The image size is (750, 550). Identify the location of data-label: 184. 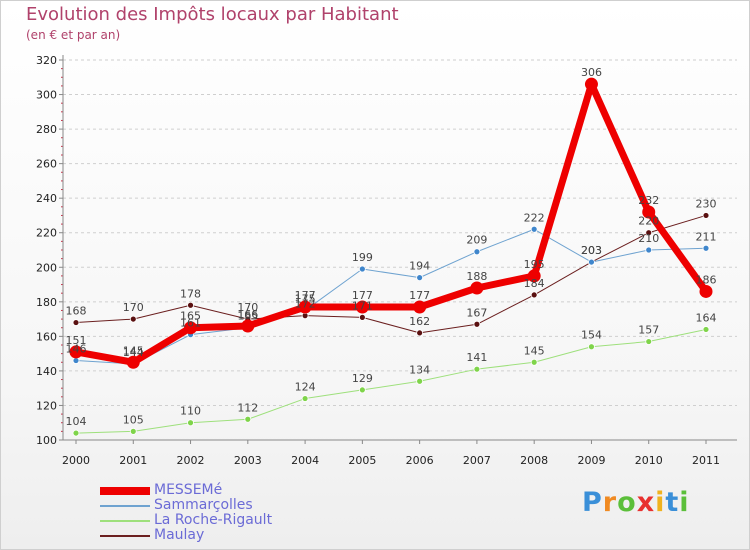
(534, 283).